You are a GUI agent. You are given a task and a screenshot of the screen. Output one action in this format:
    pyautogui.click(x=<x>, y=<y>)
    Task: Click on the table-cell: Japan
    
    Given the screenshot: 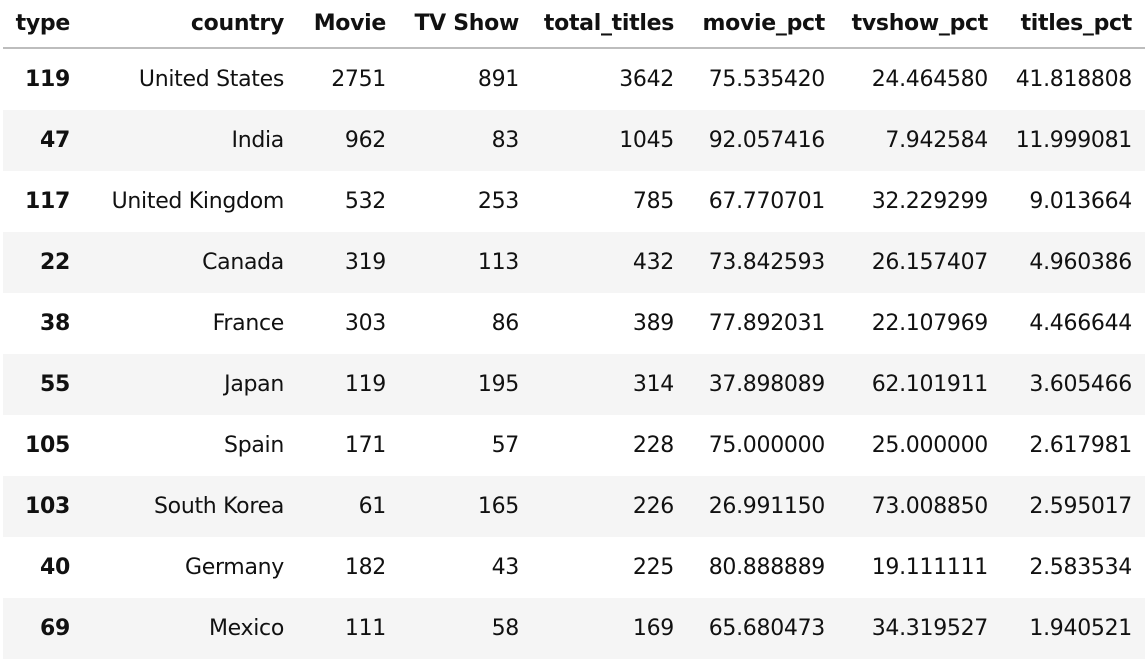 What is the action you would take?
    pyautogui.click(x=254, y=384)
    